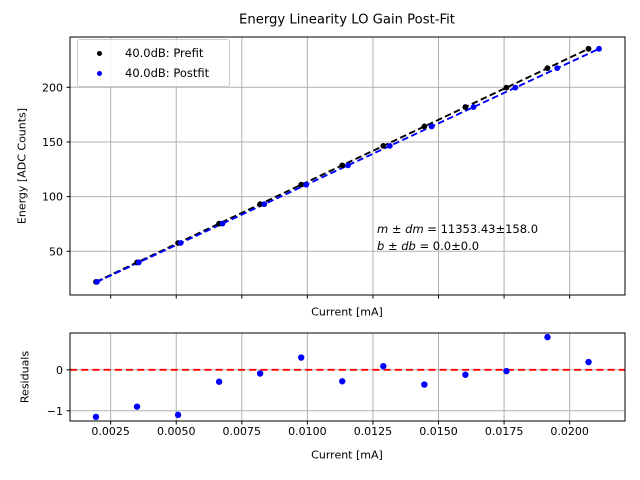 This screenshot has height=480, width=640. What do you see at coordinates (56, 251) in the screenshot?
I see `y-tick-label: 50` at bounding box center [56, 251].